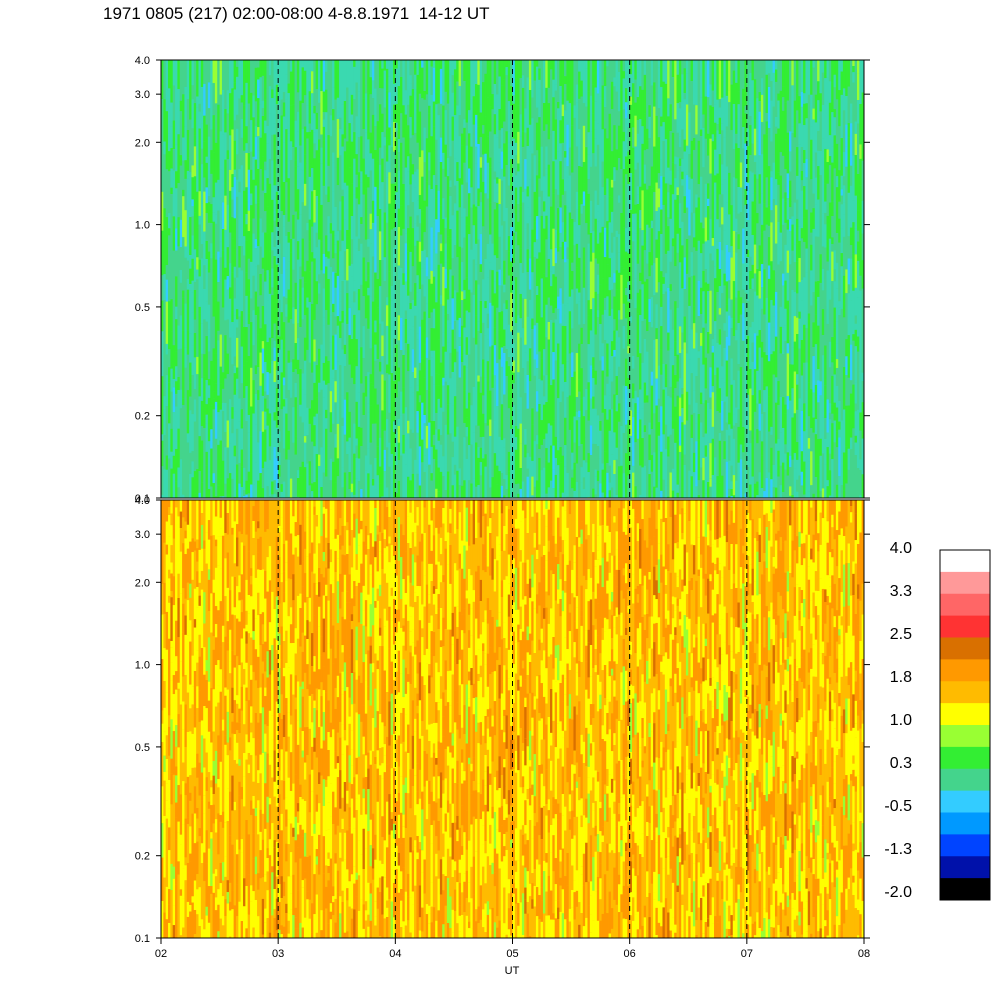 Image resolution: width=1000 pixels, height=1000 pixels. What do you see at coordinates (395, 954) in the screenshot?
I see `x-tick-label: 04` at bounding box center [395, 954].